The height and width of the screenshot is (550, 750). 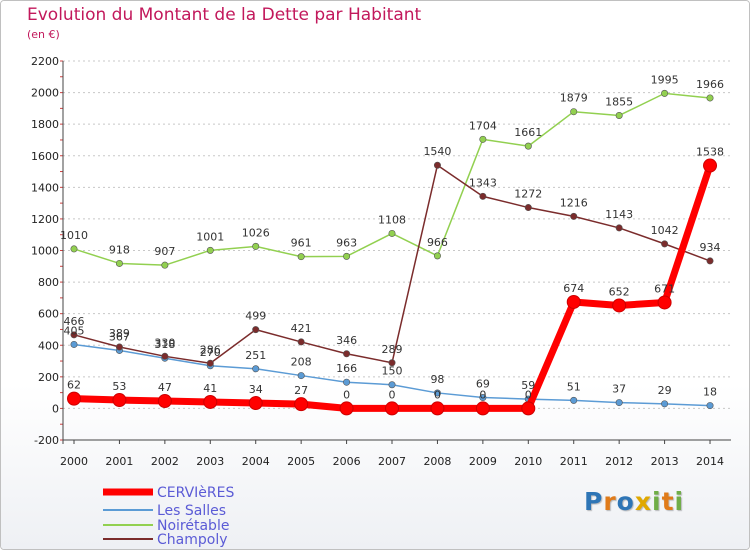 I want to click on data-label: 934, so click(x=710, y=247).